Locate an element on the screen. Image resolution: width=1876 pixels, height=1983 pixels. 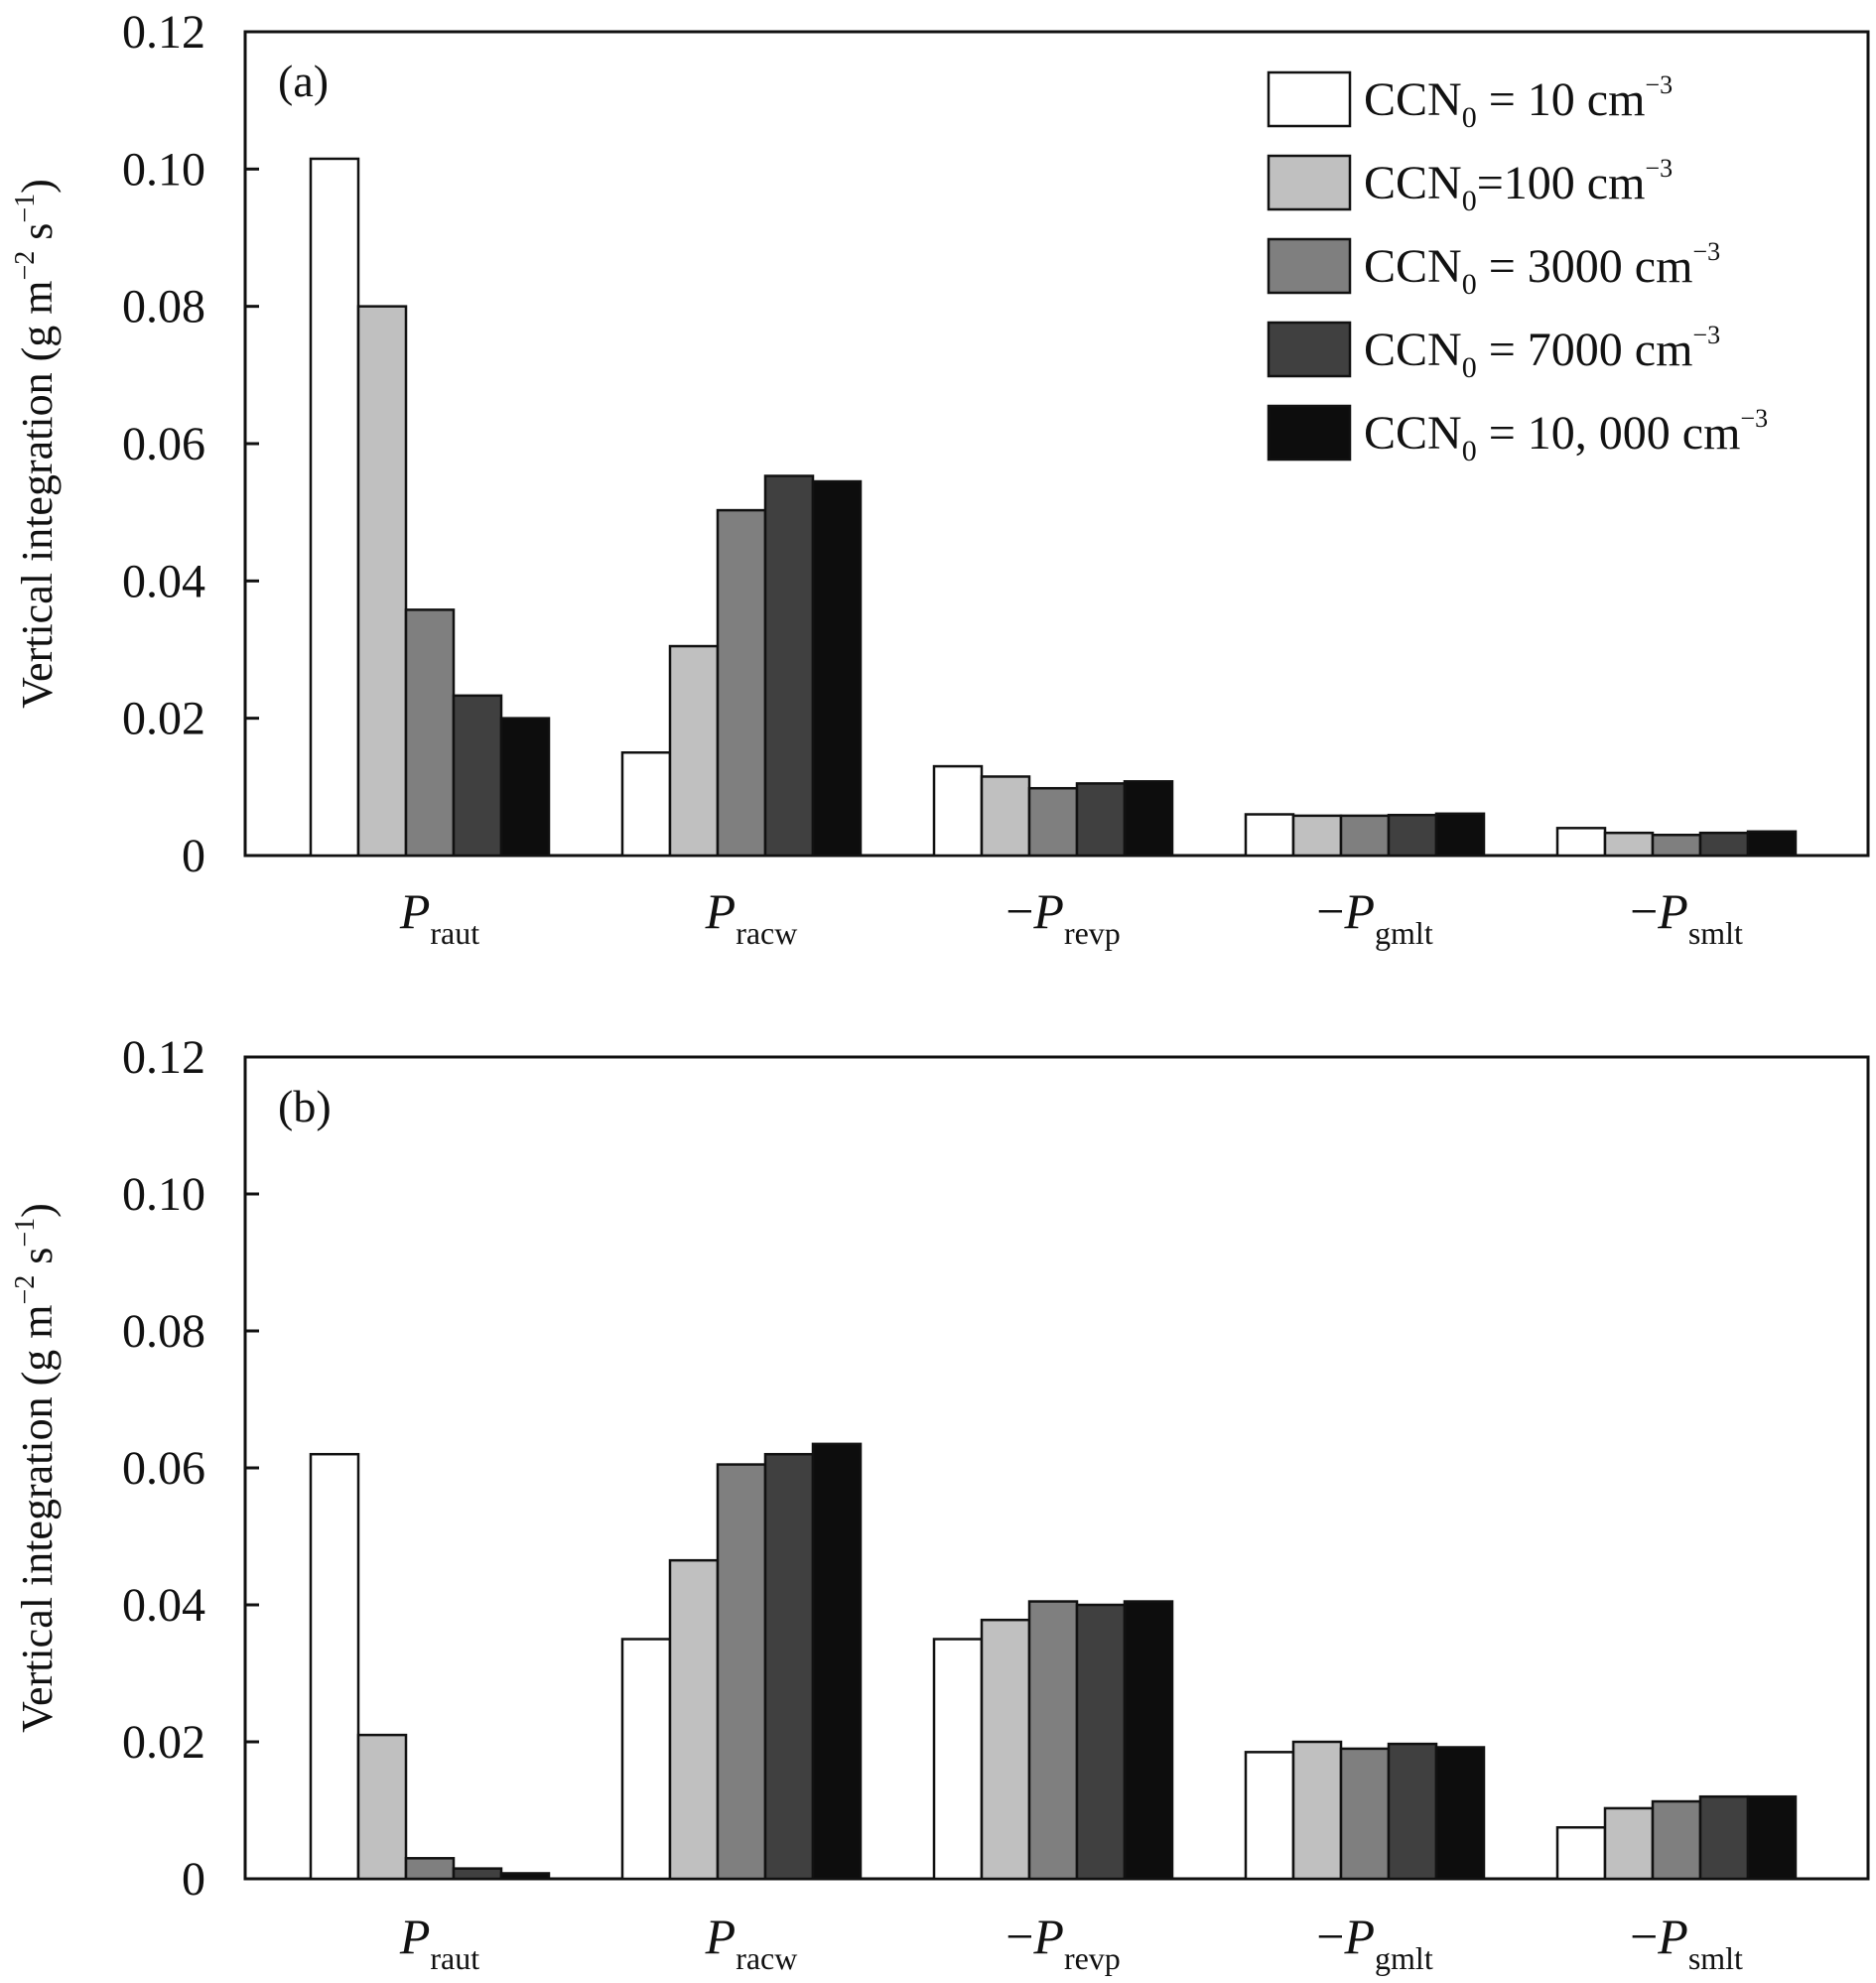
panel-label: (a) is located at coordinates (303, 81).